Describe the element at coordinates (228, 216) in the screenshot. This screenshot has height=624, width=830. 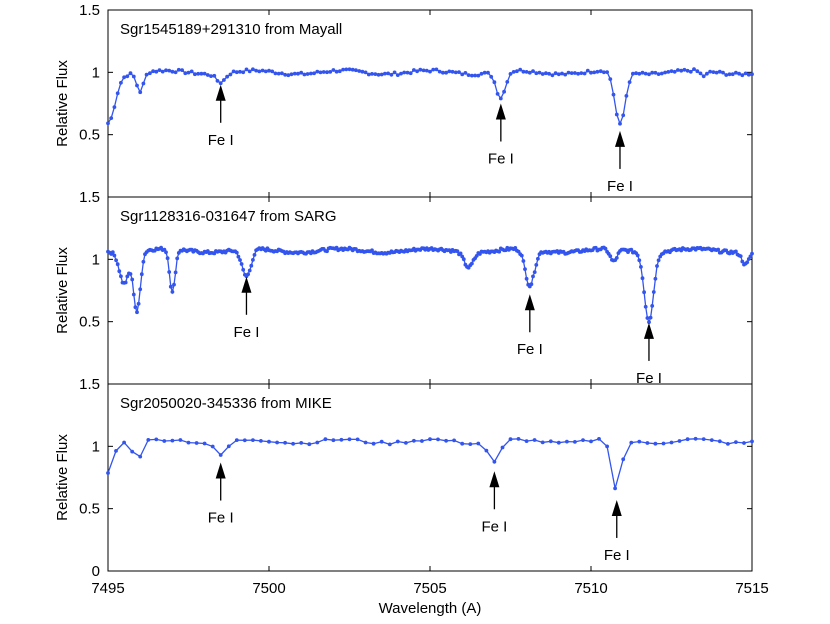
I see `panel-title: Sgr1128316-031647 from SARG` at that location.